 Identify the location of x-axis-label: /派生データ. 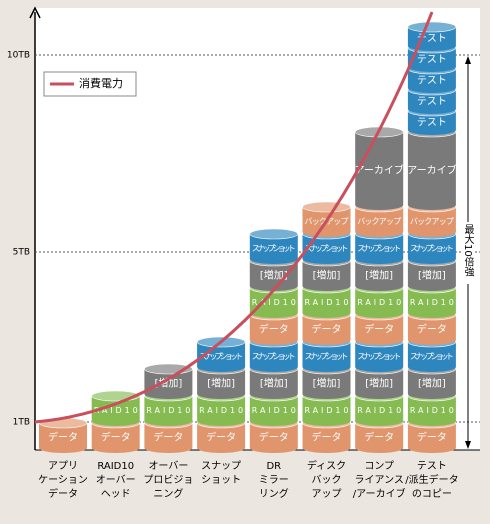
(431, 479).